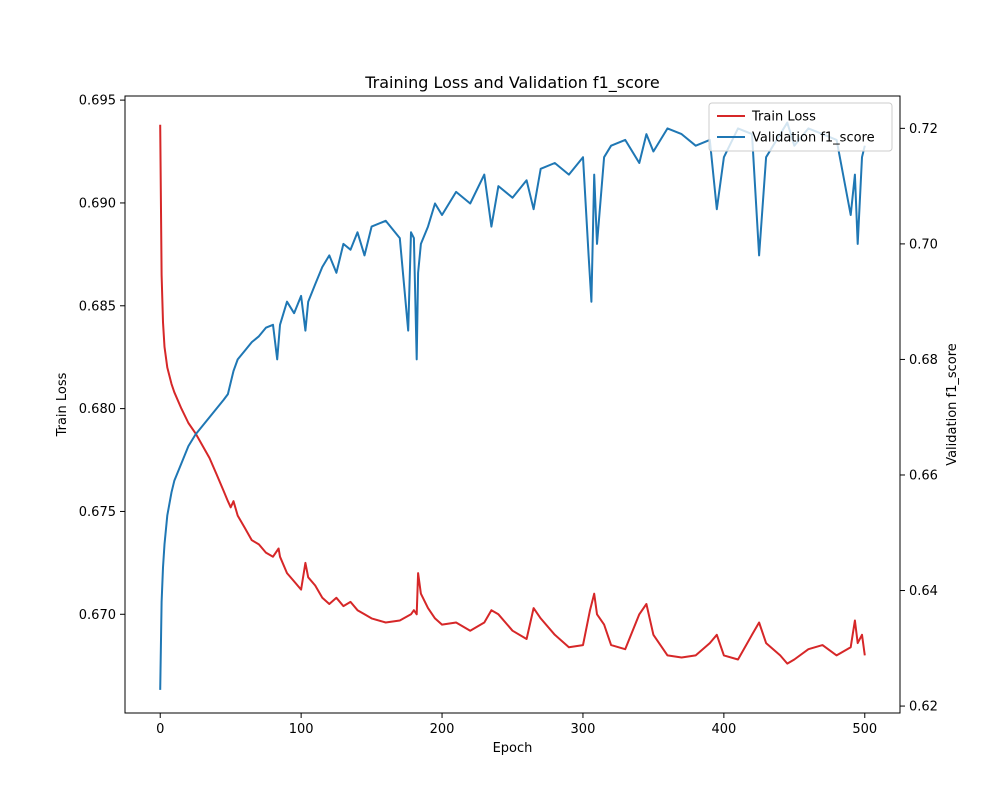 The width and height of the screenshot is (1000, 800). I want to click on x-tick-label: 300, so click(583, 729).